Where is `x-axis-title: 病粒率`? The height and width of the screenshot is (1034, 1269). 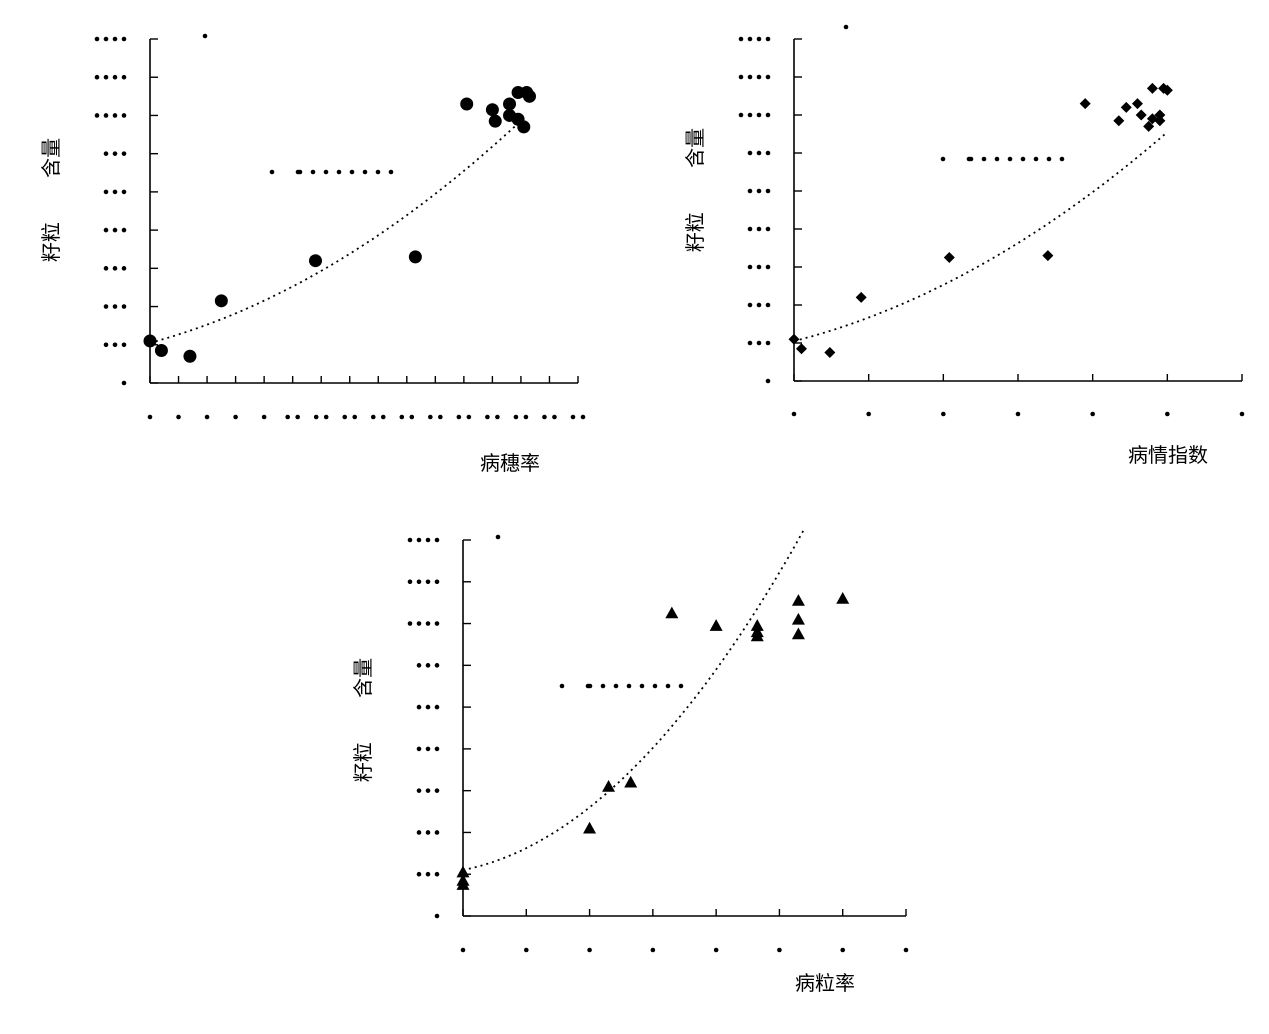
x-axis-title: 病粒率 is located at coordinates (825, 983).